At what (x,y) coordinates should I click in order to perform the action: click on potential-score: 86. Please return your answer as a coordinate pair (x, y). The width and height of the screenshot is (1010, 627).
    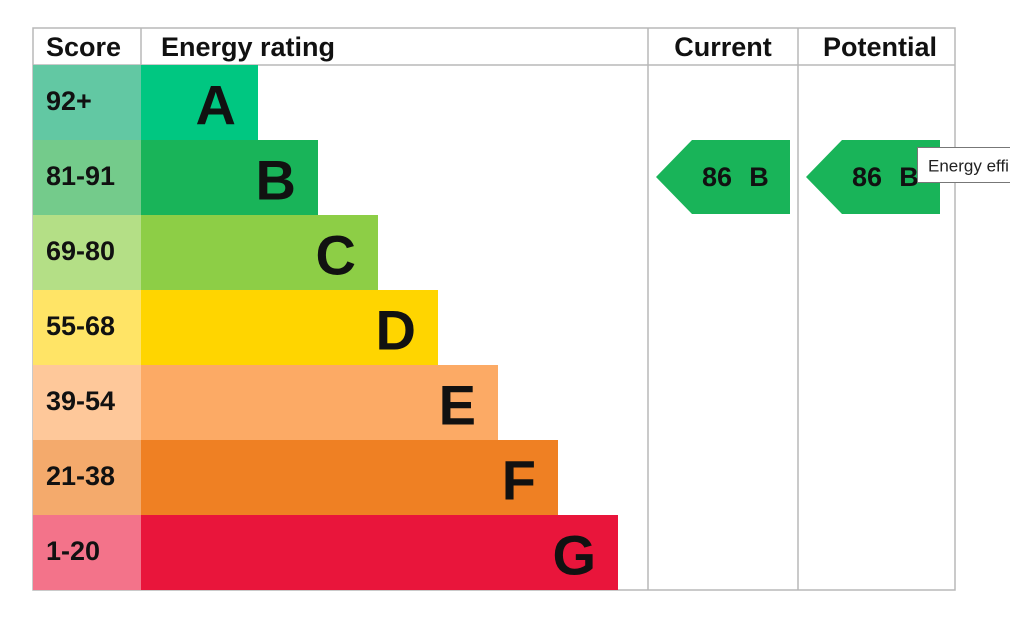
    Looking at the image, I should click on (867, 177).